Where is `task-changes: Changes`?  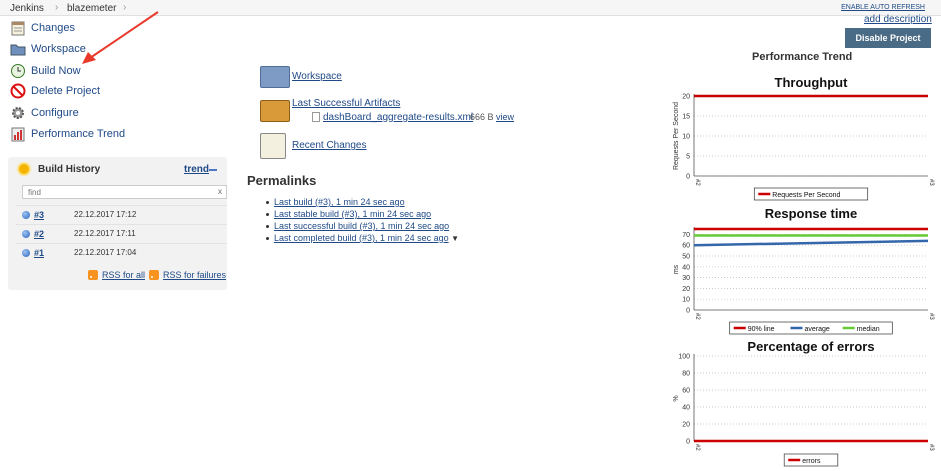 task-changes: Changes is located at coordinates (42, 28).